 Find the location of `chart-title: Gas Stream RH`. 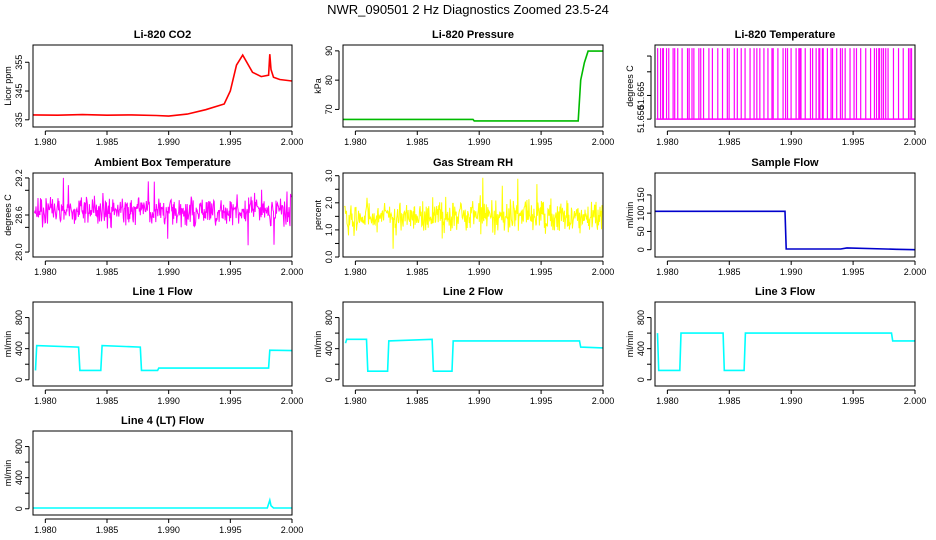

chart-title: Gas Stream RH is located at coordinates (473, 163).